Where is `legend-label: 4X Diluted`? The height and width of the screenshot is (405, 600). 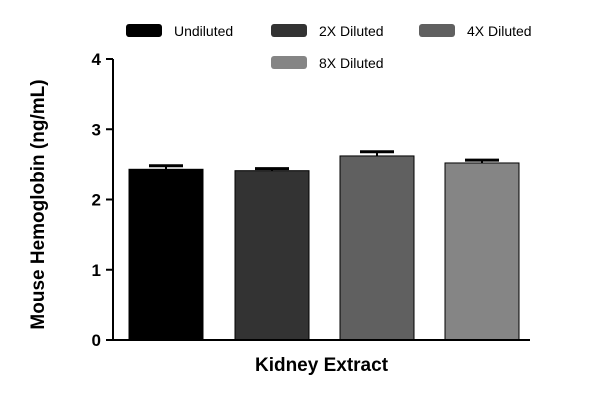
legend-label: 4X Diluted is located at coordinates (499, 31).